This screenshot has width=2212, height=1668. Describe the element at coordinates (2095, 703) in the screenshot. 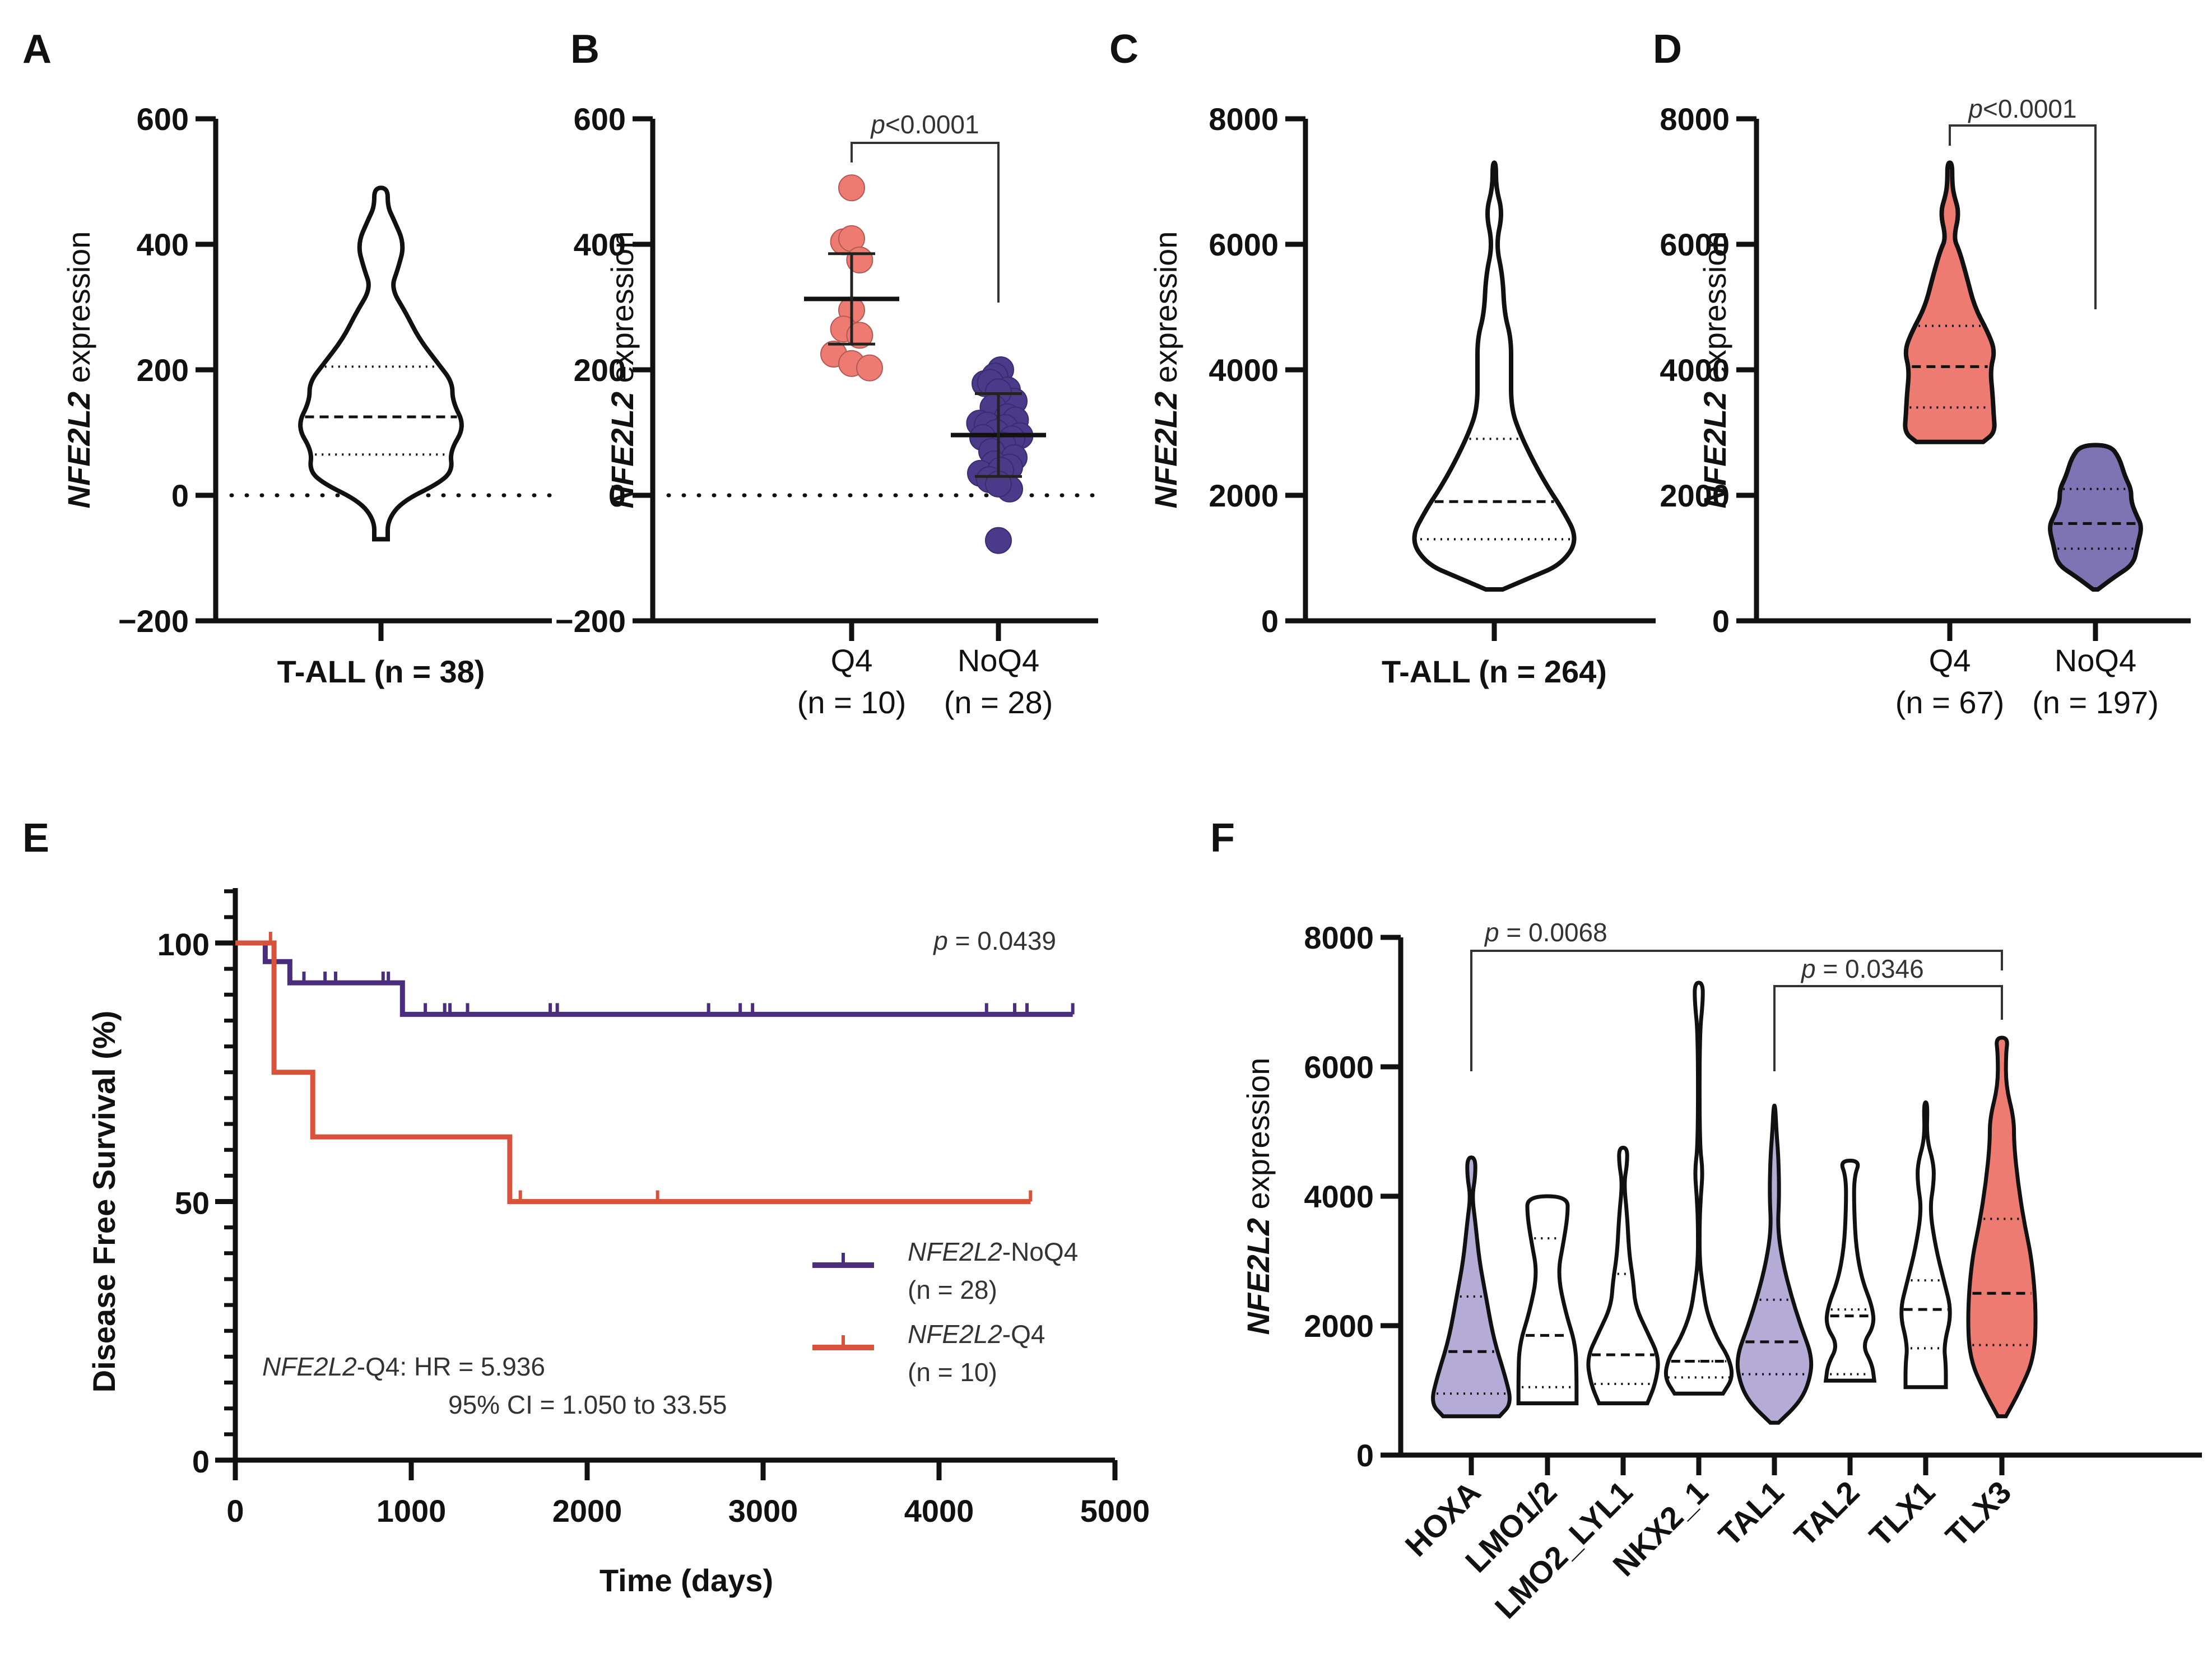

I see `x-category-n: (n = 197)` at that location.